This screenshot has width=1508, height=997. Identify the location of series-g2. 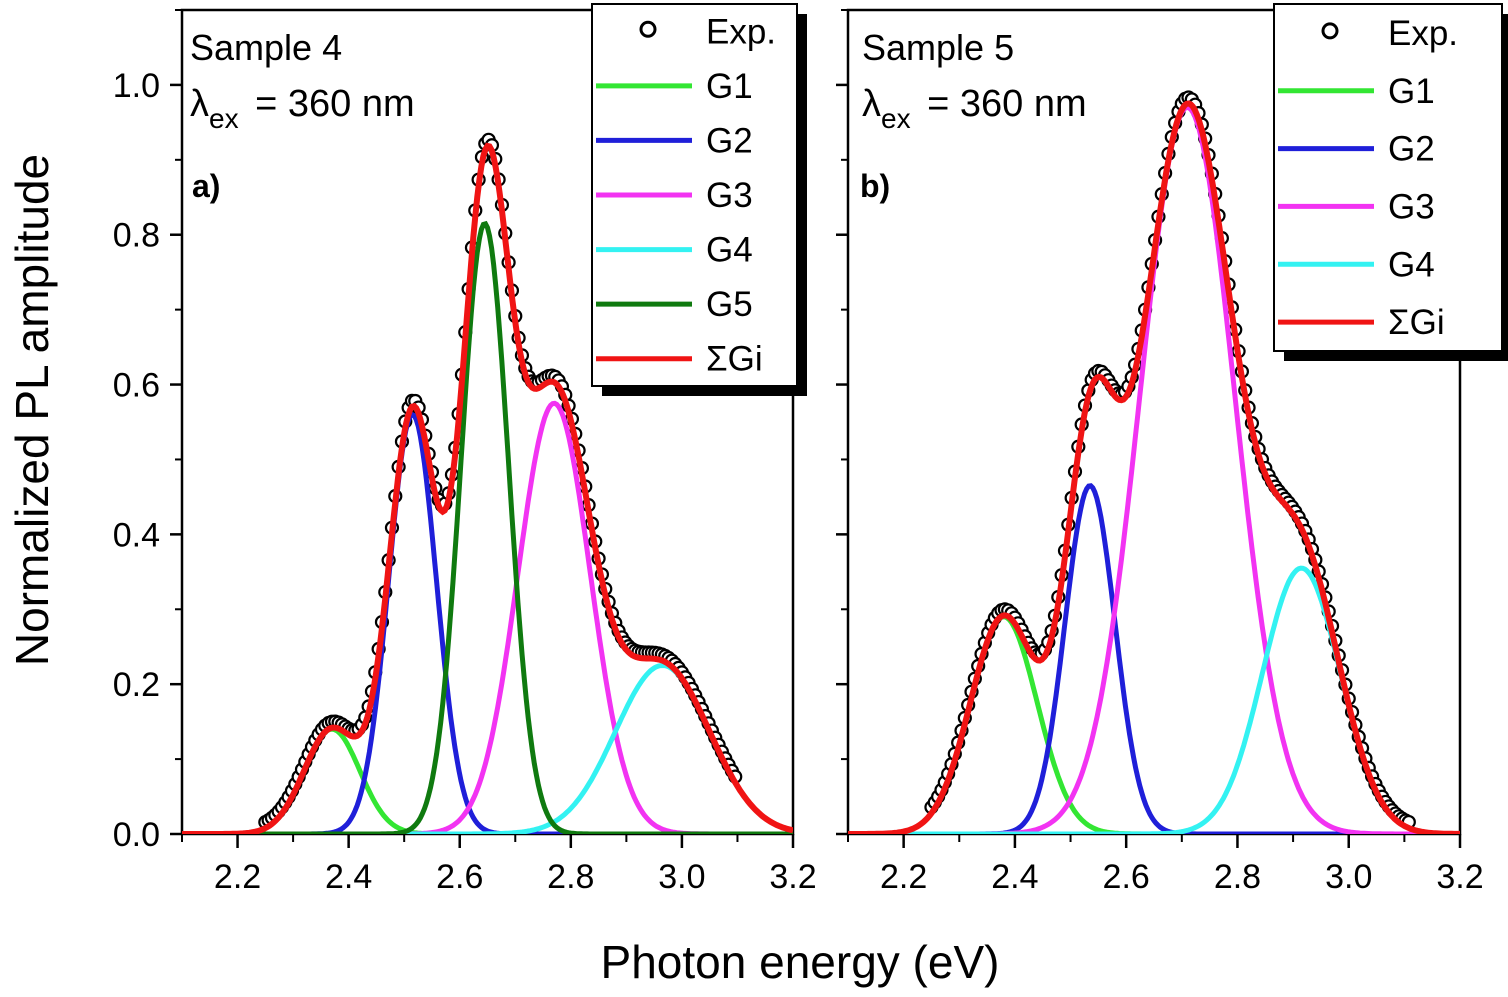
(1154, 658).